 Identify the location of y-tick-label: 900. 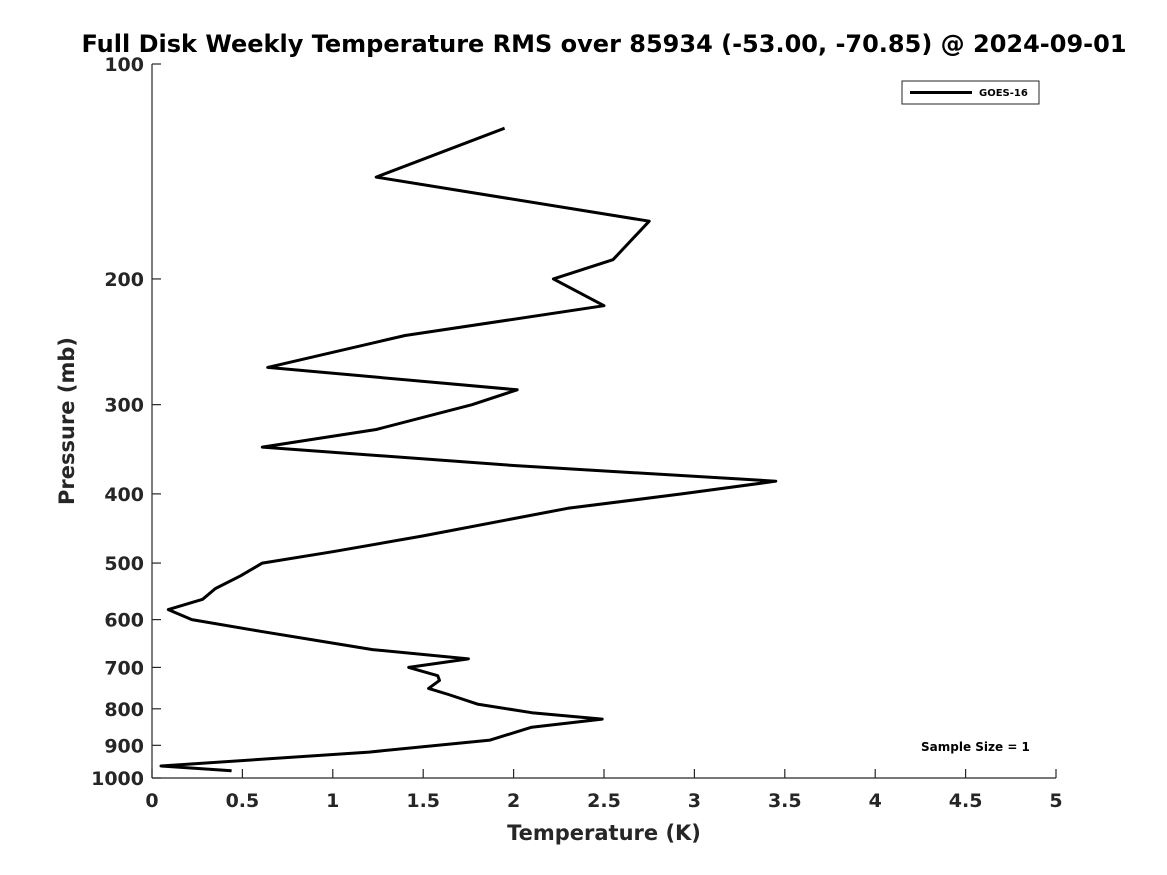
(124, 746).